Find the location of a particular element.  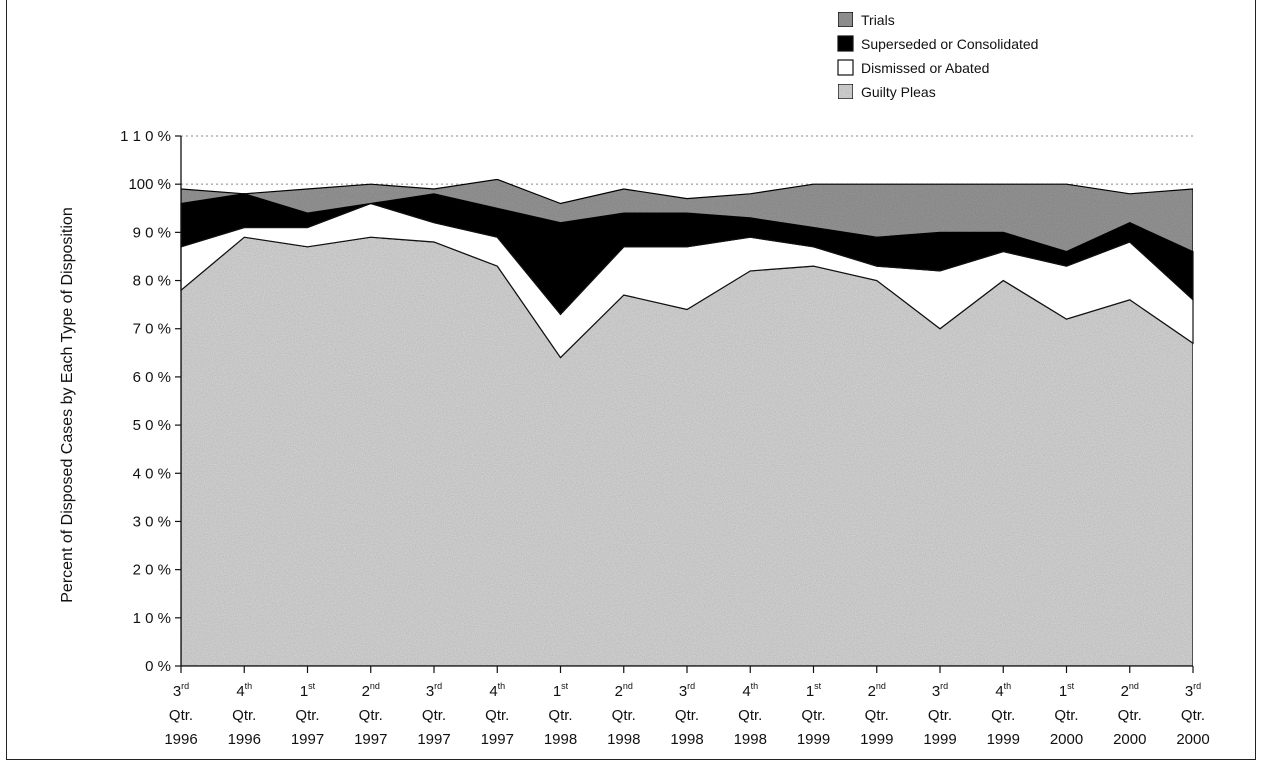

x-tick-label: 3rd Qtr. 1997 is located at coordinates (433, 714).